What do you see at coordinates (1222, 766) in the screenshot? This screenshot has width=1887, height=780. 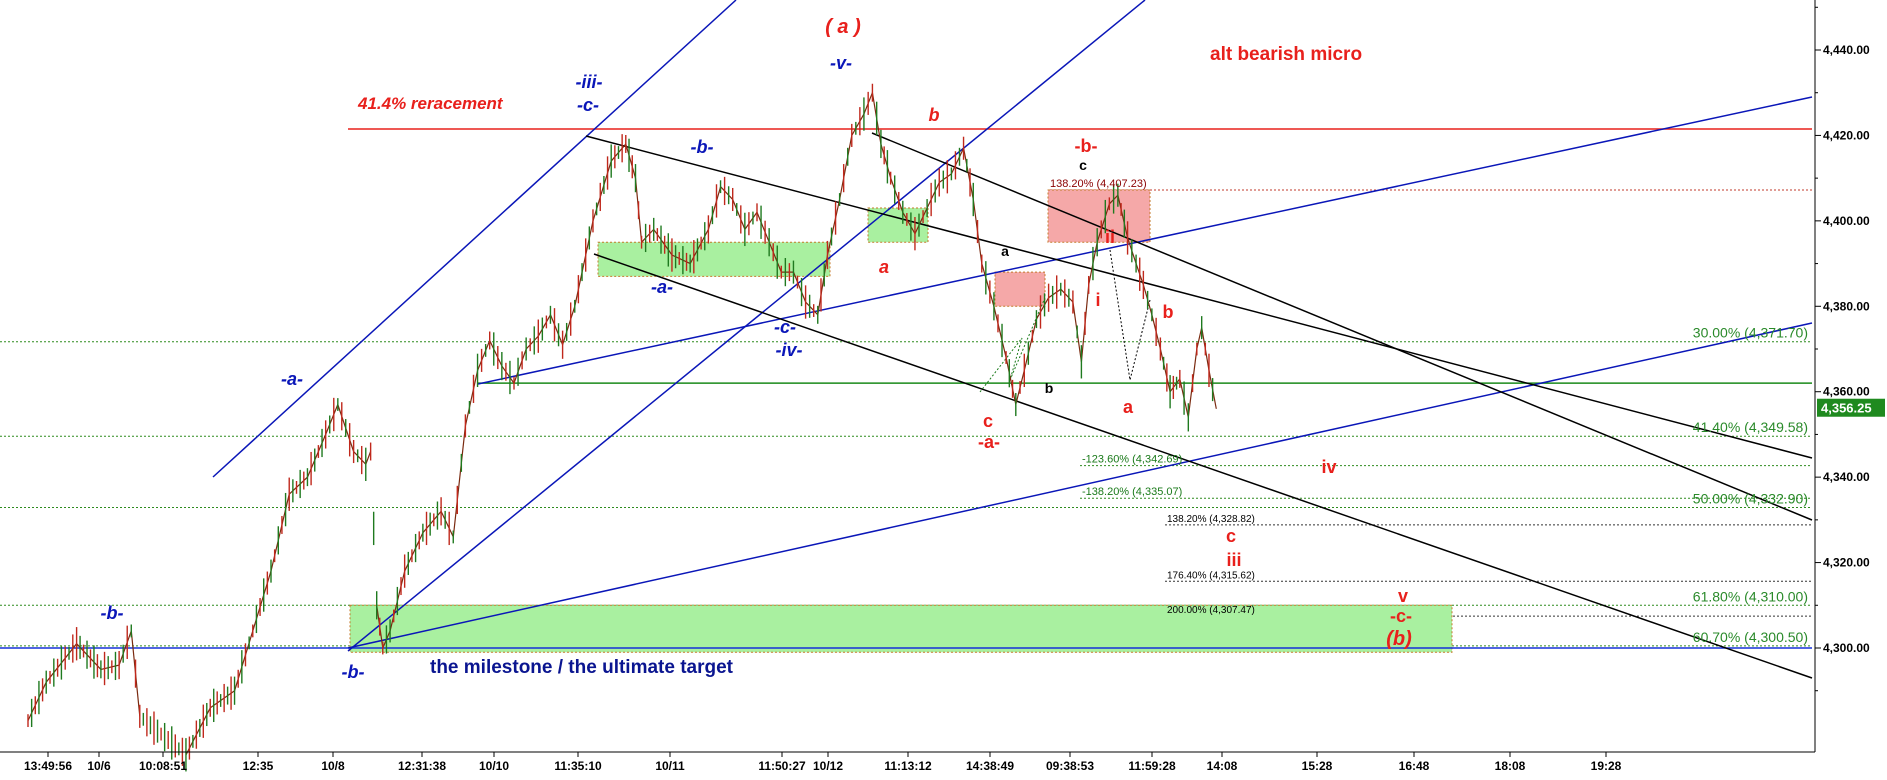 I see `x-tick-label: 14:08` at bounding box center [1222, 766].